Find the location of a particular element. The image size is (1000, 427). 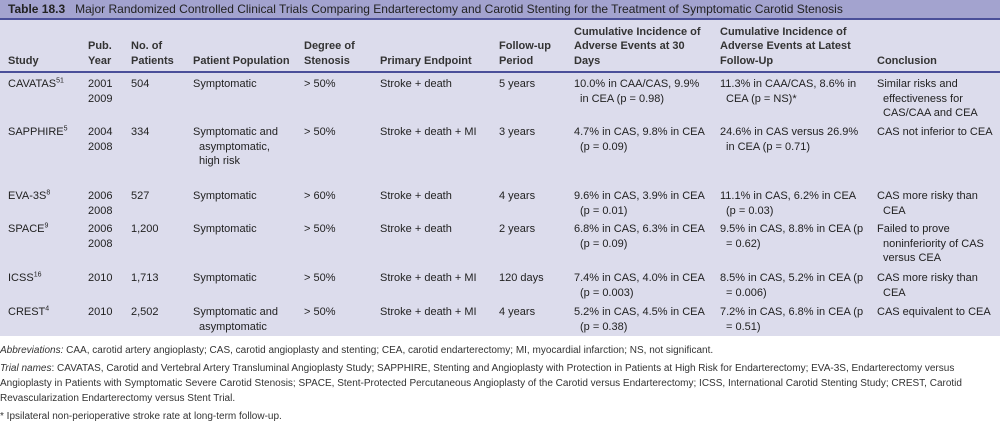

study-text: EVA-3S is located at coordinates (27, 196).